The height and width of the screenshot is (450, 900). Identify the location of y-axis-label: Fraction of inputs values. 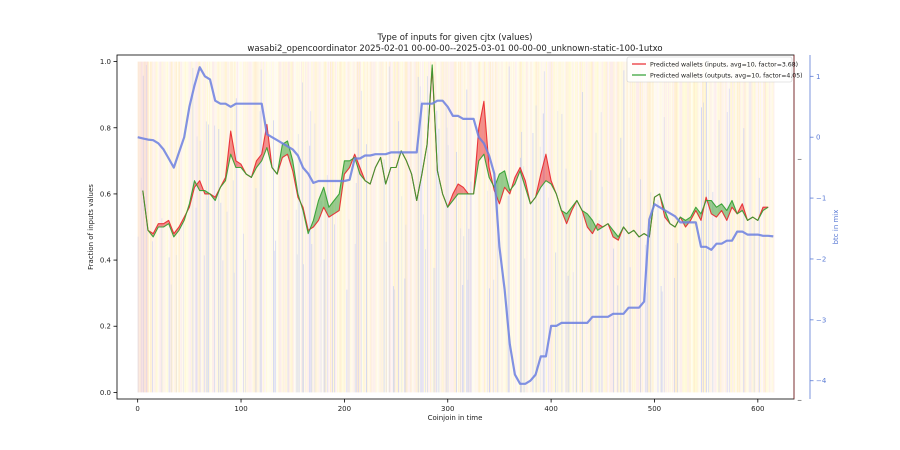
(91, 227).